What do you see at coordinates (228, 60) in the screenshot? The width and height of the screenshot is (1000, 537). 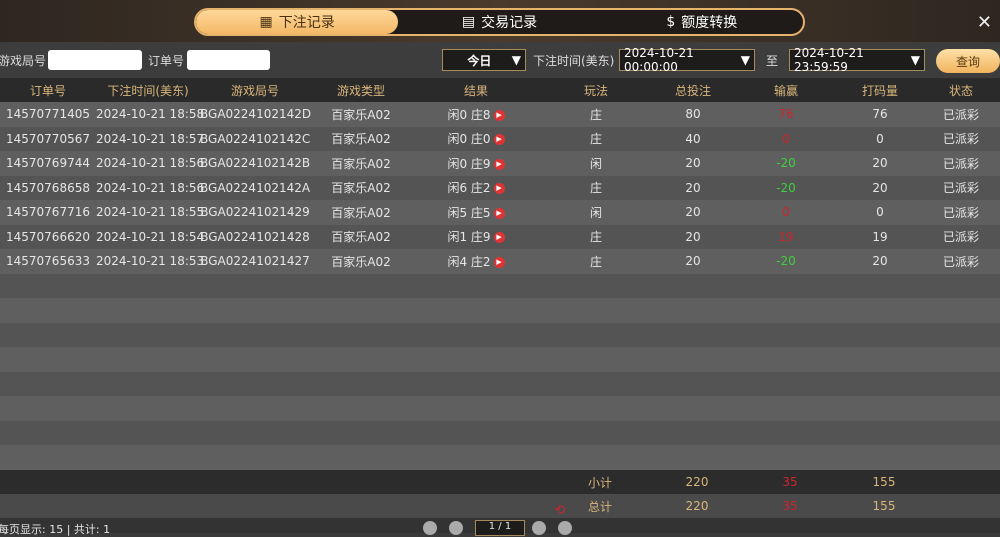 I see `order-input` at bounding box center [228, 60].